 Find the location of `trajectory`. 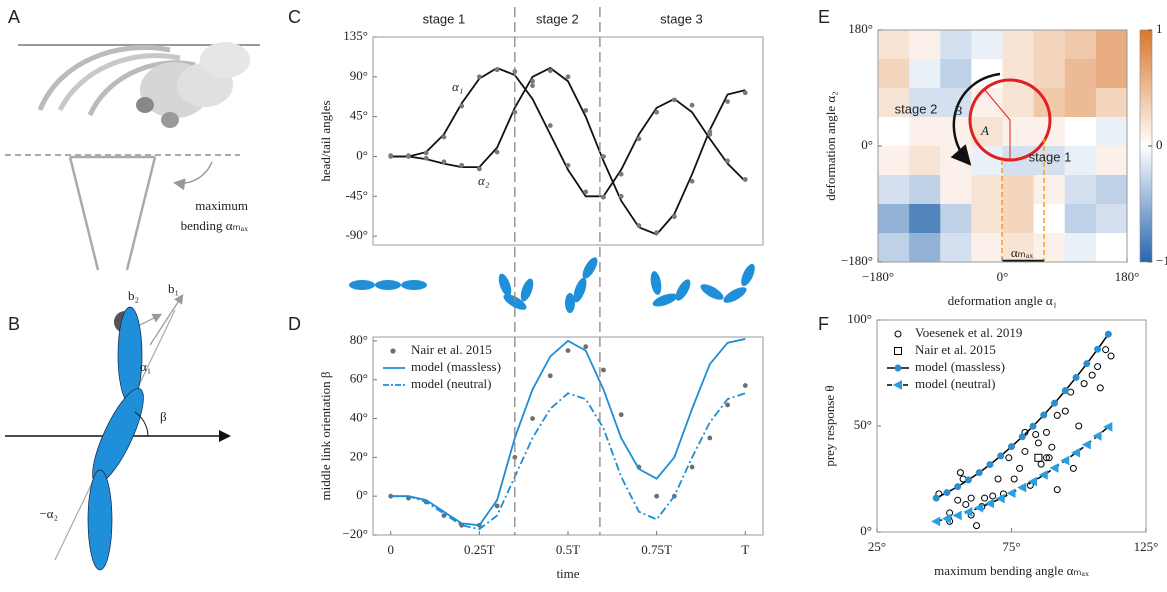

trajectory is located at coordinates (1001, 167).